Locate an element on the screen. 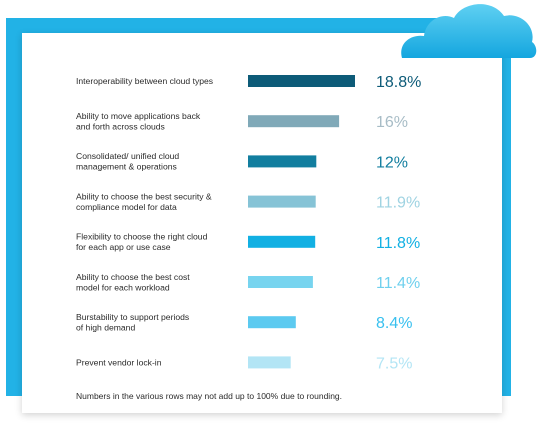 The height and width of the screenshot is (429, 540). category-label: Interoperability between cloud types is located at coordinates (144, 81).